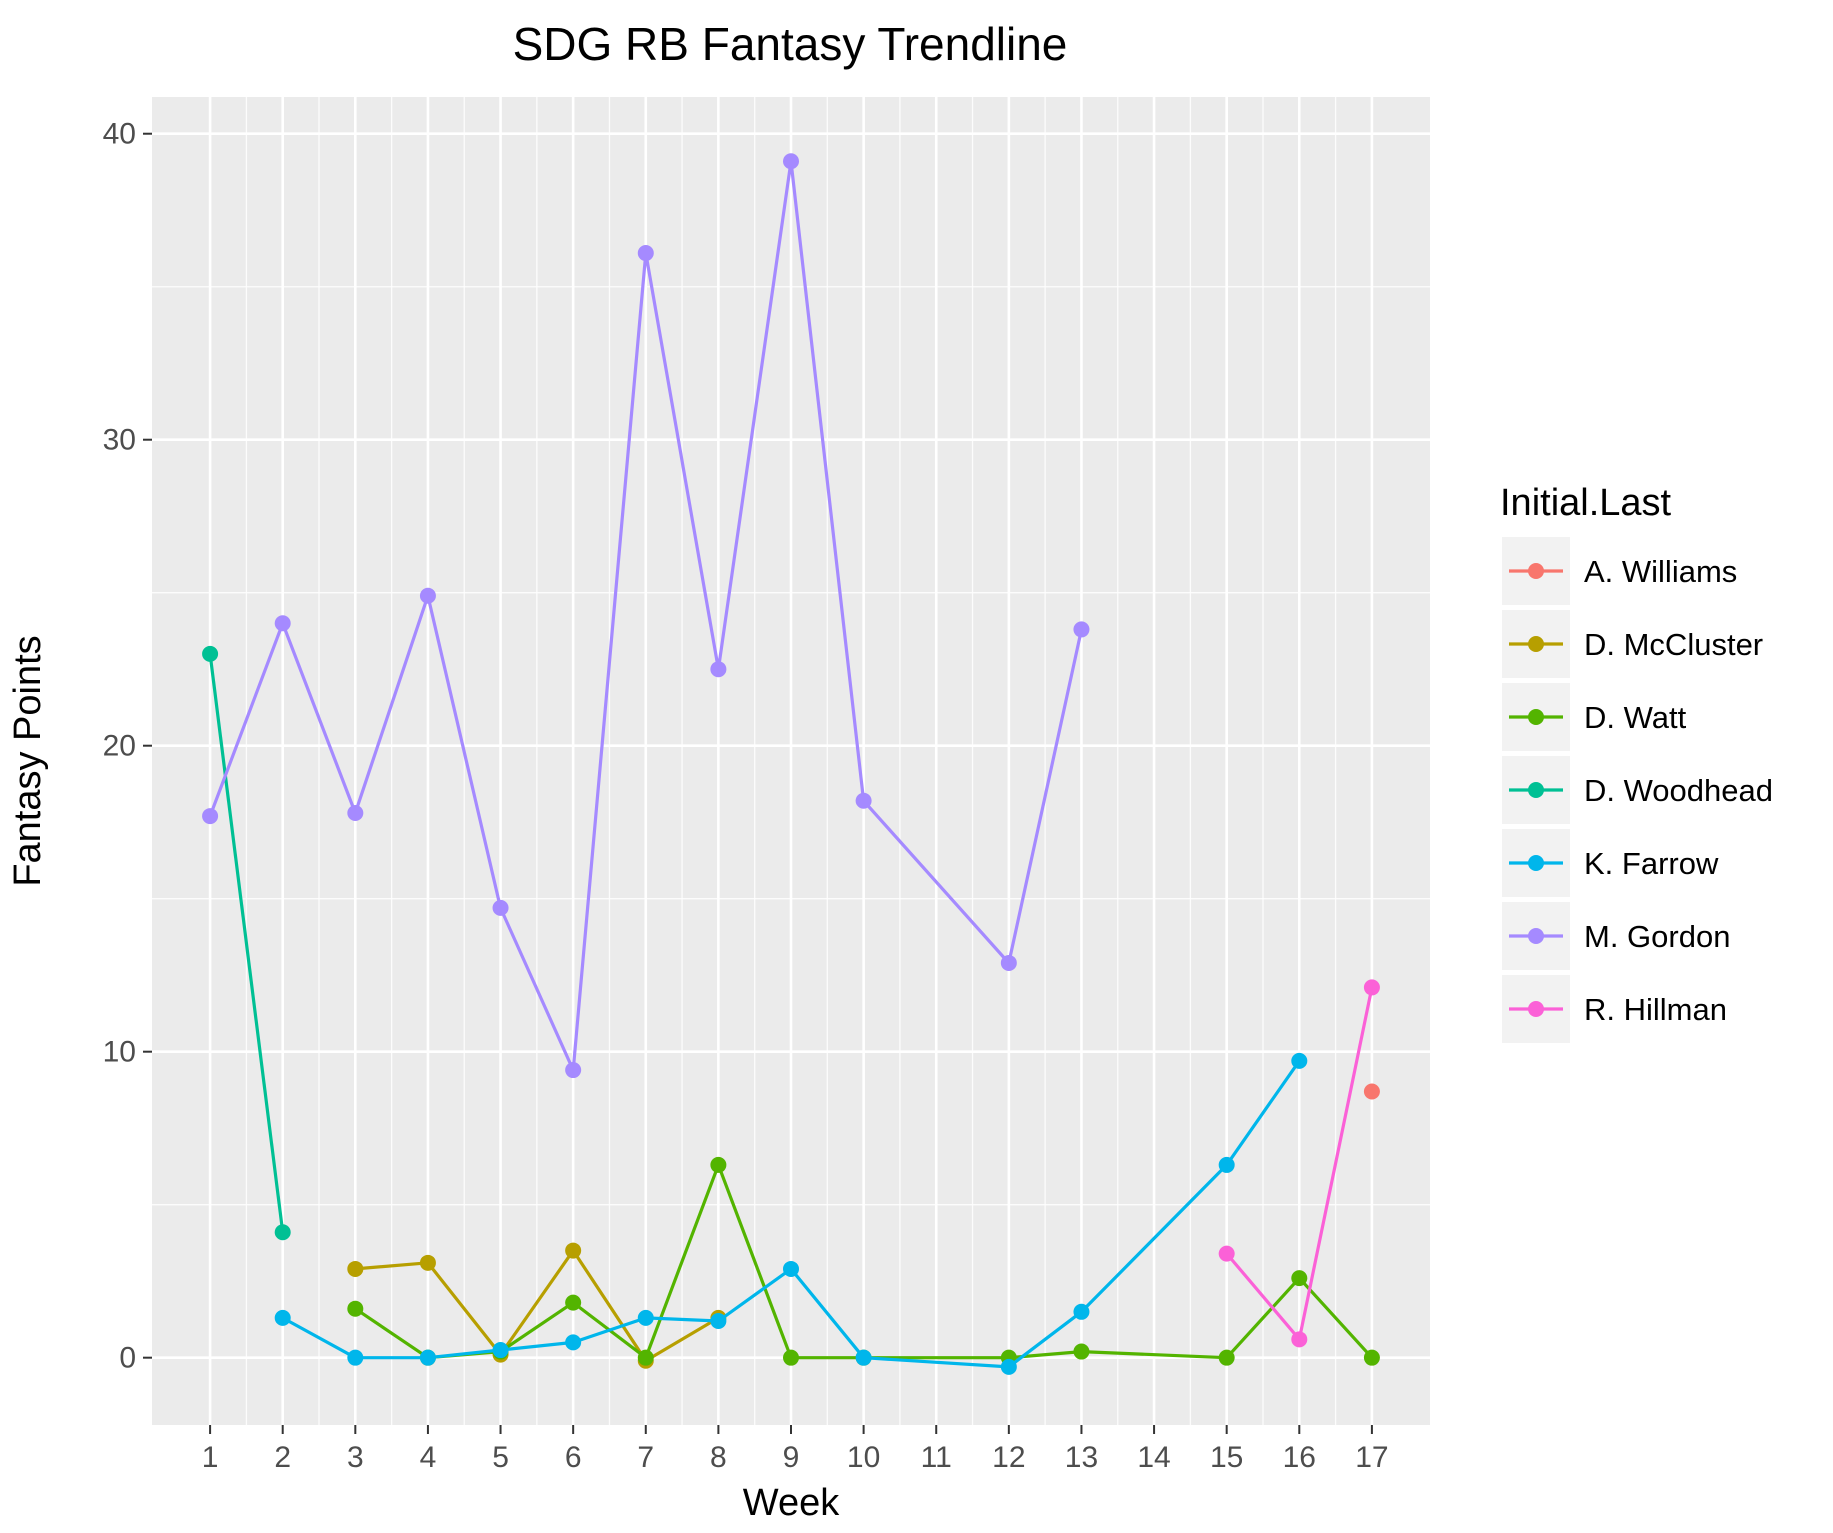 The height and width of the screenshot is (1533, 1833). What do you see at coordinates (1299, 1457) in the screenshot?
I see `x-tick-label: 16` at bounding box center [1299, 1457].